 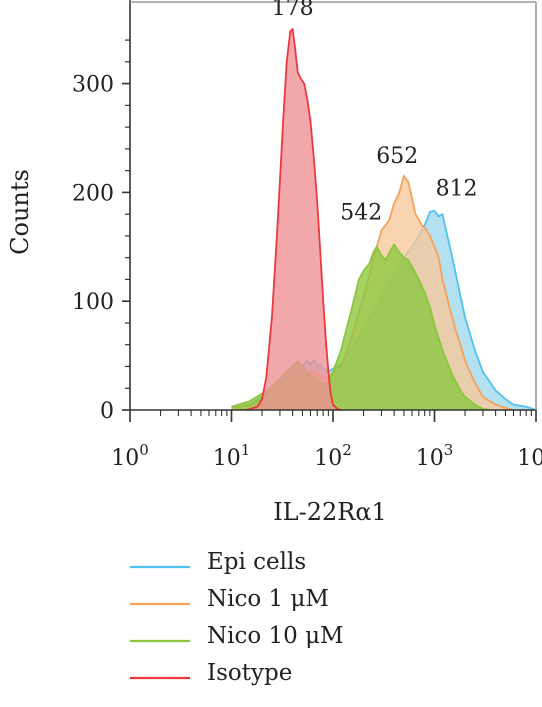 What do you see at coordinates (375, 113) in the screenshot?
I see `peak-labels: 178 542 652 812` at bounding box center [375, 113].